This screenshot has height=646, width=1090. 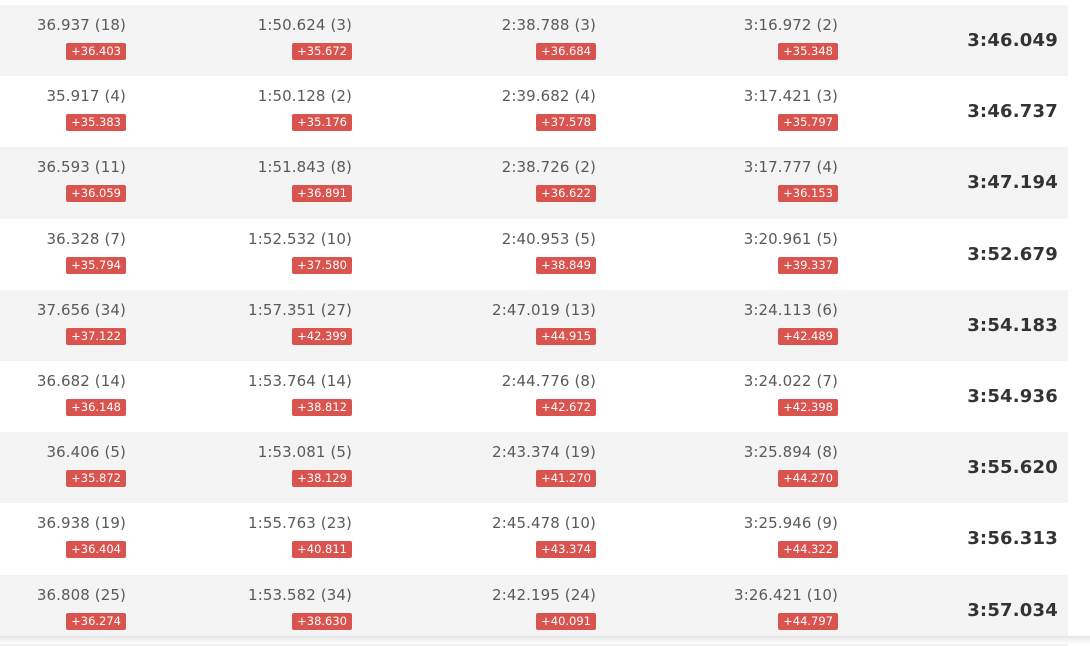 What do you see at coordinates (63, 111) in the screenshot?
I see `split-cell-1: 35.917 (4) +35.383` at bounding box center [63, 111].